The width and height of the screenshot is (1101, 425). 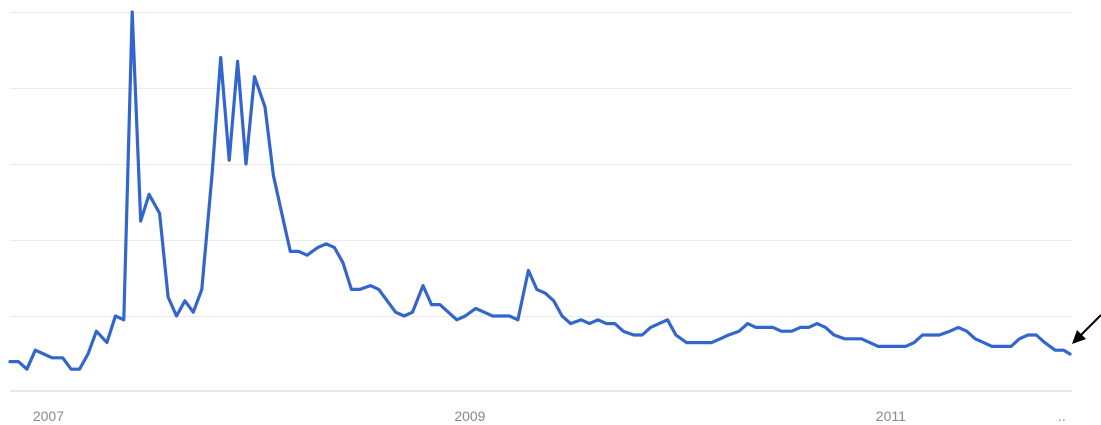 I want to click on x-tick-labels: 2007 2009 2011, so click(x=469, y=416).